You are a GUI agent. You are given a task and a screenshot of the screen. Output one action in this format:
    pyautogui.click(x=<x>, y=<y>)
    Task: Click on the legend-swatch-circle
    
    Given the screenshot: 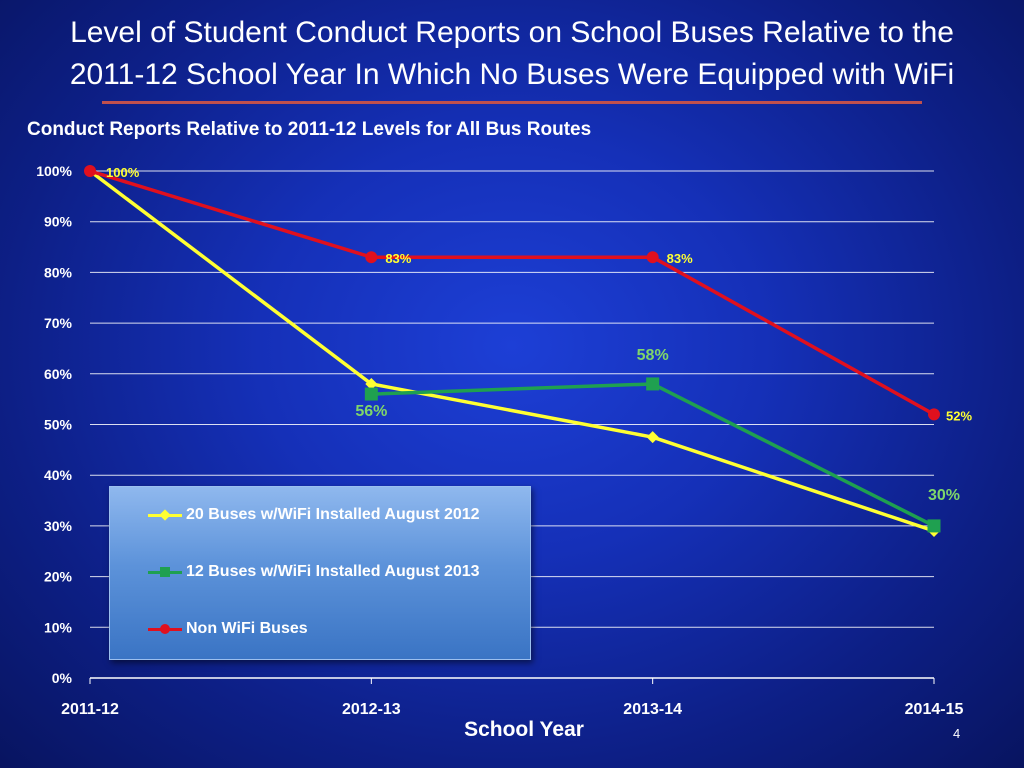 What is the action you would take?
    pyautogui.click(x=165, y=629)
    